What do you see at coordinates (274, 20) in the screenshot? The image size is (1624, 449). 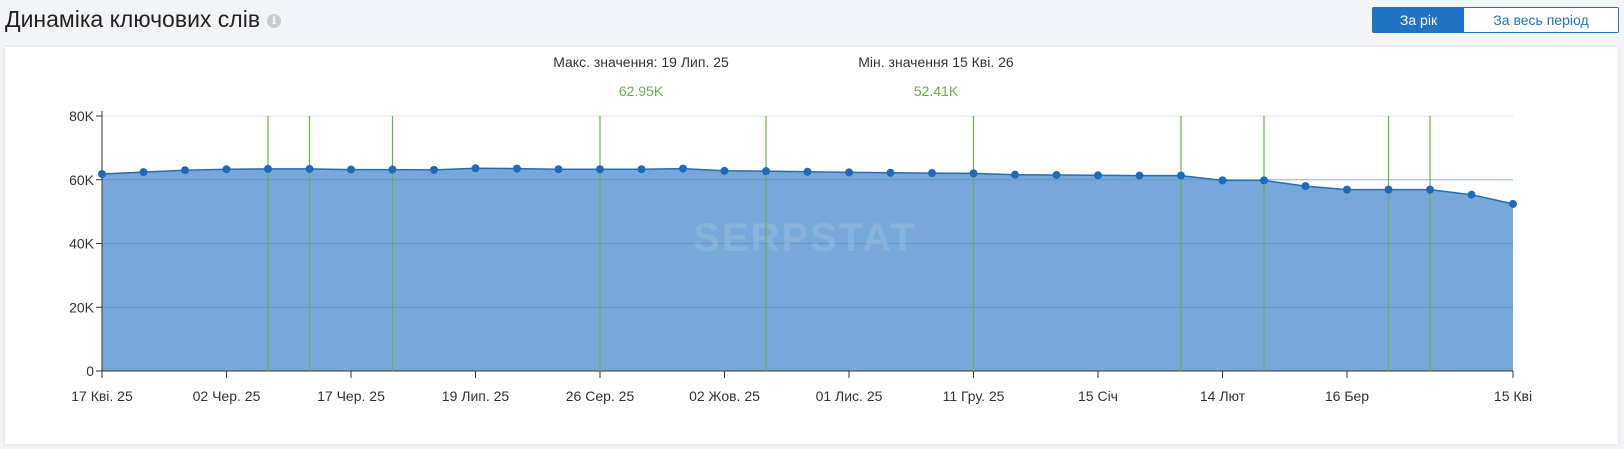 I see `info-icon: i` at bounding box center [274, 20].